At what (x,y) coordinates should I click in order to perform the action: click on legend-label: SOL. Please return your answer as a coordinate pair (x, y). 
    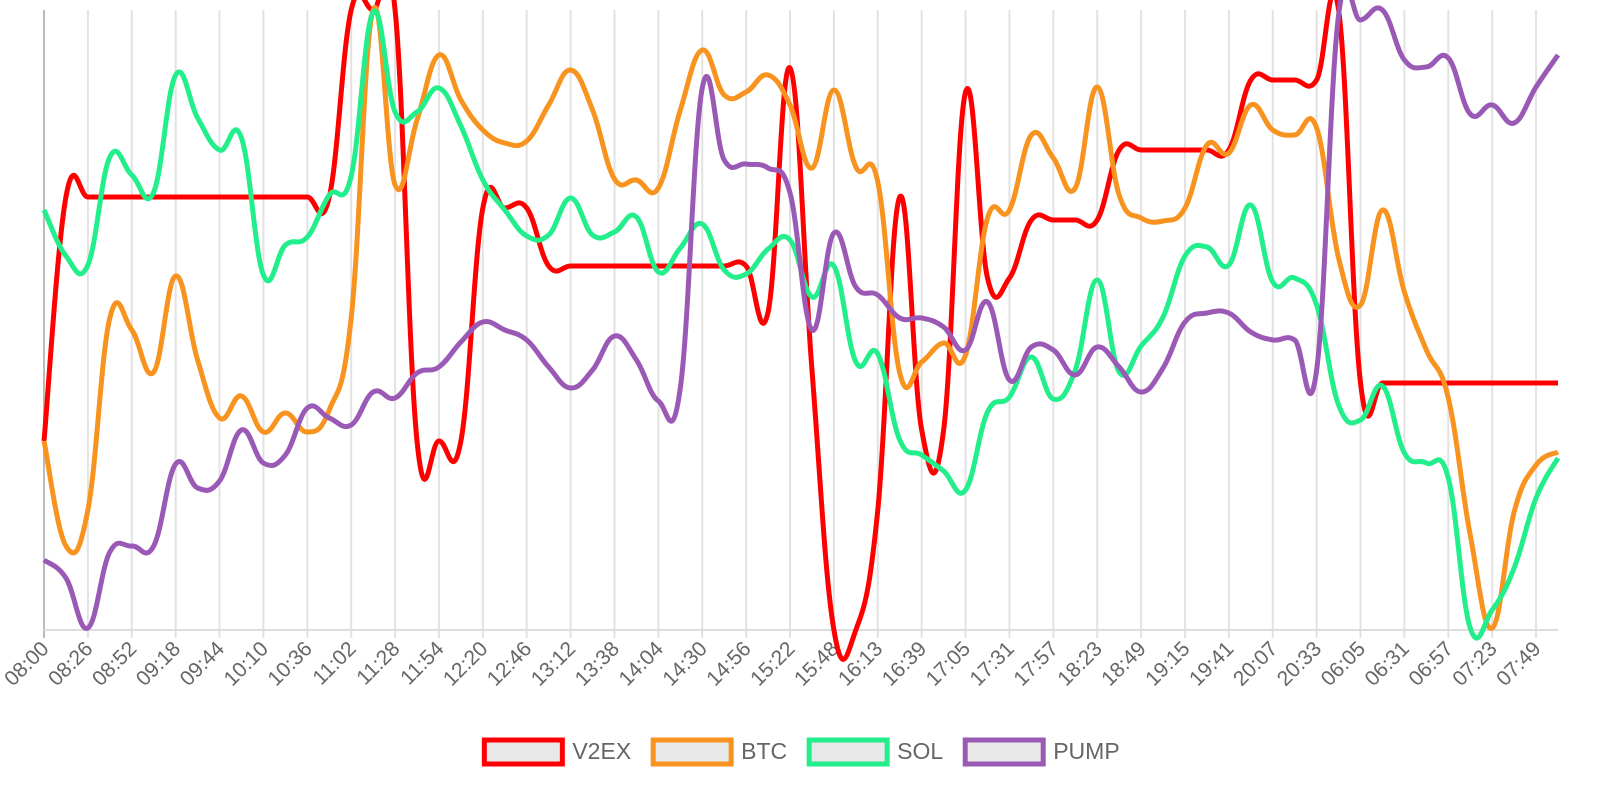
    Looking at the image, I should click on (920, 751).